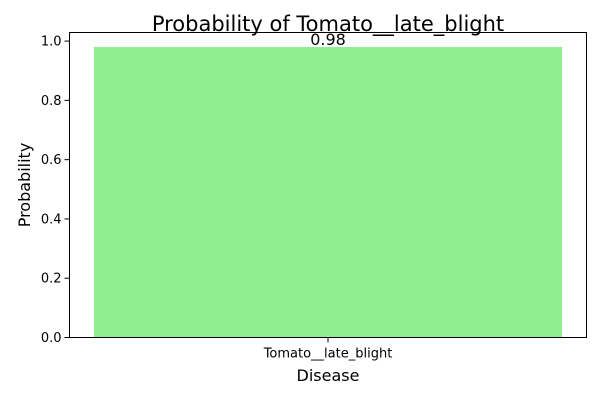  What do you see at coordinates (328, 354) in the screenshot?
I see `x-tick-label-0: Tomato__late_blight` at bounding box center [328, 354].